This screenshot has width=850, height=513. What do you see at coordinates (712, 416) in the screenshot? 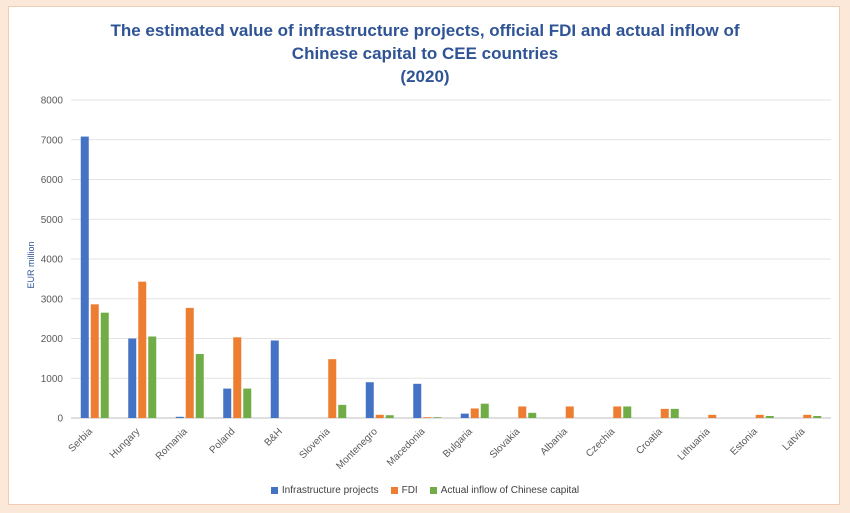
I see `bar-fdi-lithuania` at bounding box center [712, 416].